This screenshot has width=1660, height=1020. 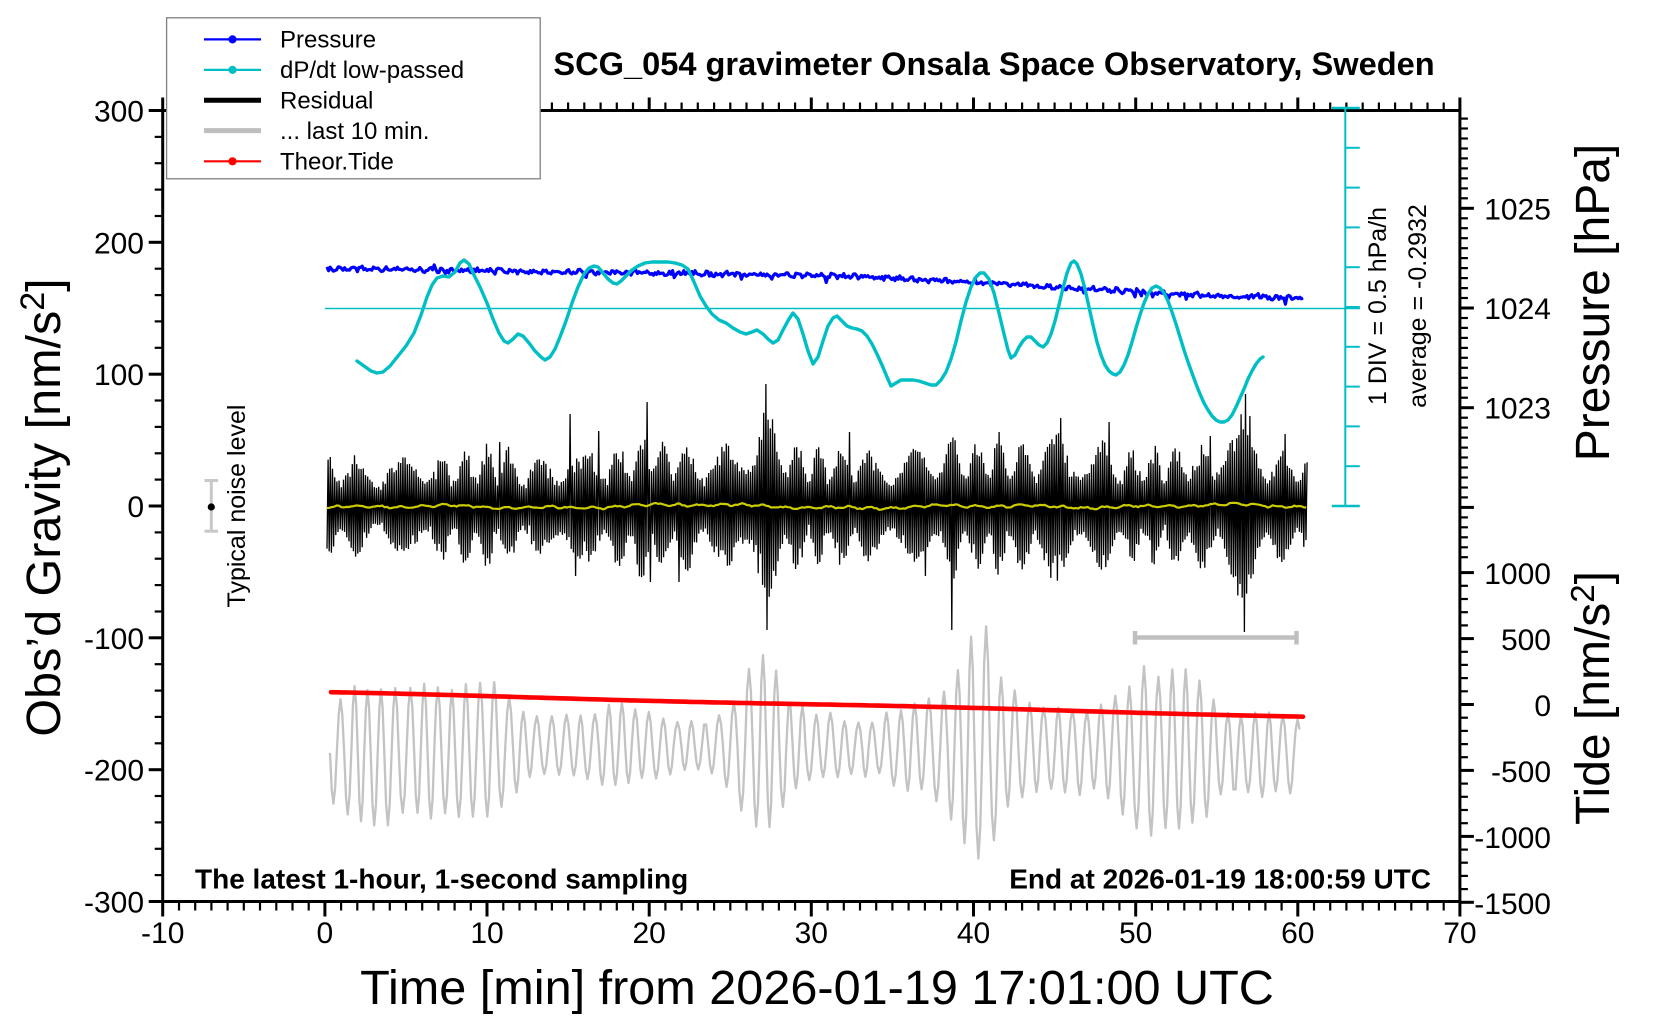 What do you see at coordinates (237, 506) in the screenshot?
I see `svg-text: Typical noise level` at bounding box center [237, 506].